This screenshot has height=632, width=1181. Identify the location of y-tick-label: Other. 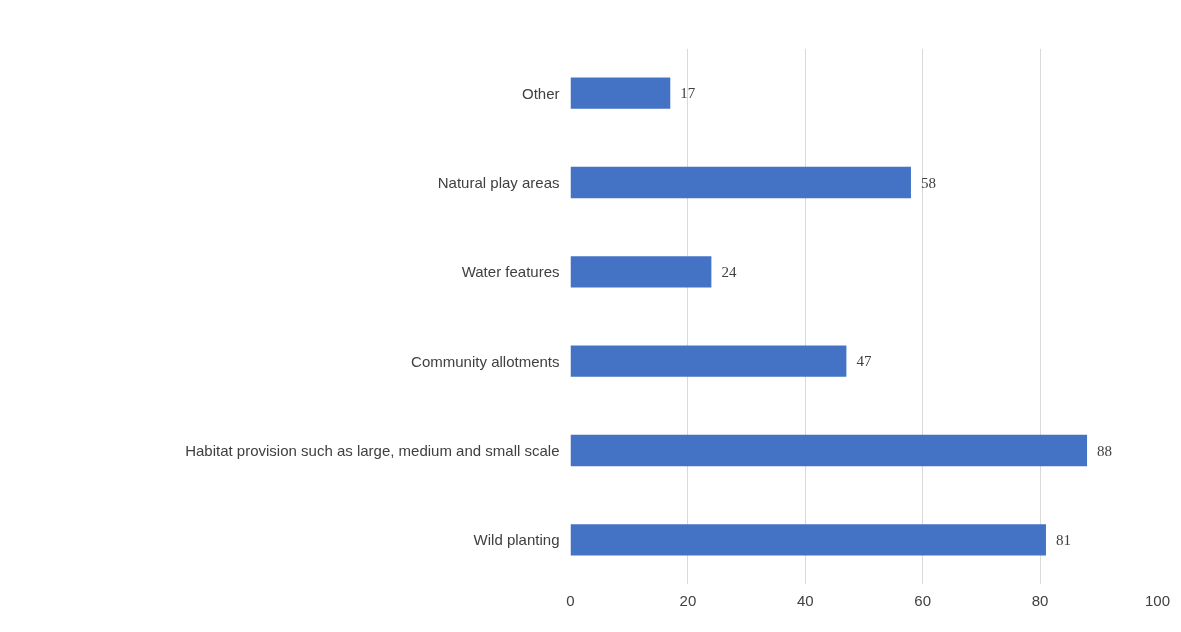
(540, 93).